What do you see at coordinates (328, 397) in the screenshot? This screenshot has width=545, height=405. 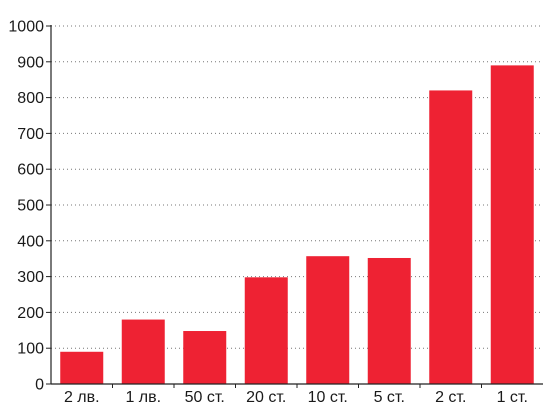 I see `x-tick-label: 10 ст.` at bounding box center [328, 397].